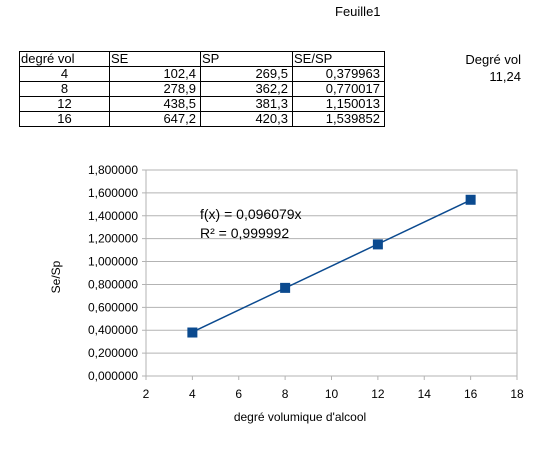  I want to click on trendline-equation: f(x) = 0,096079x, so click(251, 214).